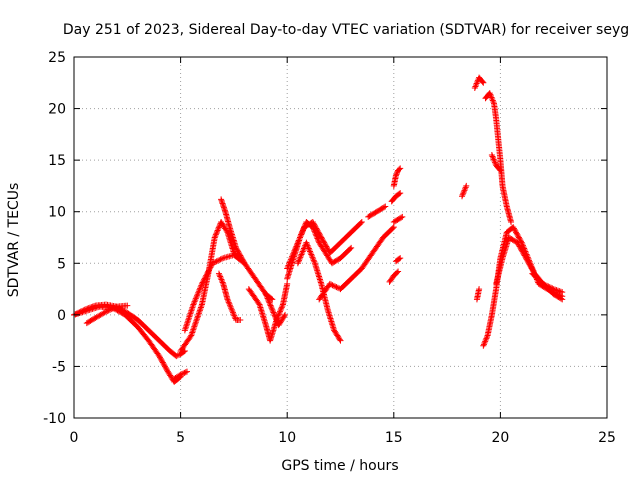 This screenshot has width=640, height=480. Describe the element at coordinates (57, 58) in the screenshot. I see `y-tick-label: 25` at that location.